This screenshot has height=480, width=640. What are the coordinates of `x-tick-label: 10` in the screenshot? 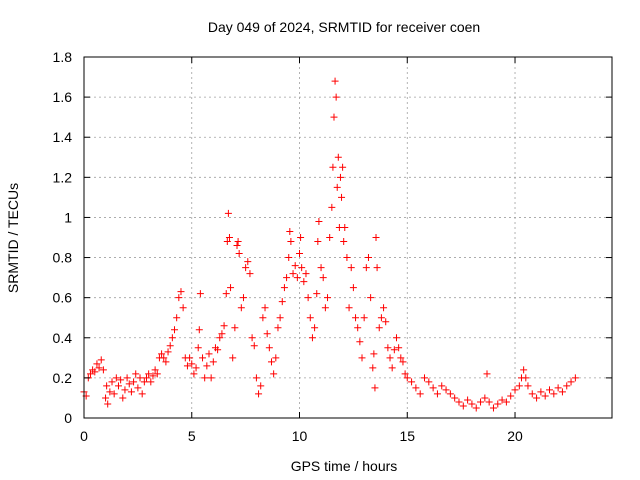 It's located at (300, 436).